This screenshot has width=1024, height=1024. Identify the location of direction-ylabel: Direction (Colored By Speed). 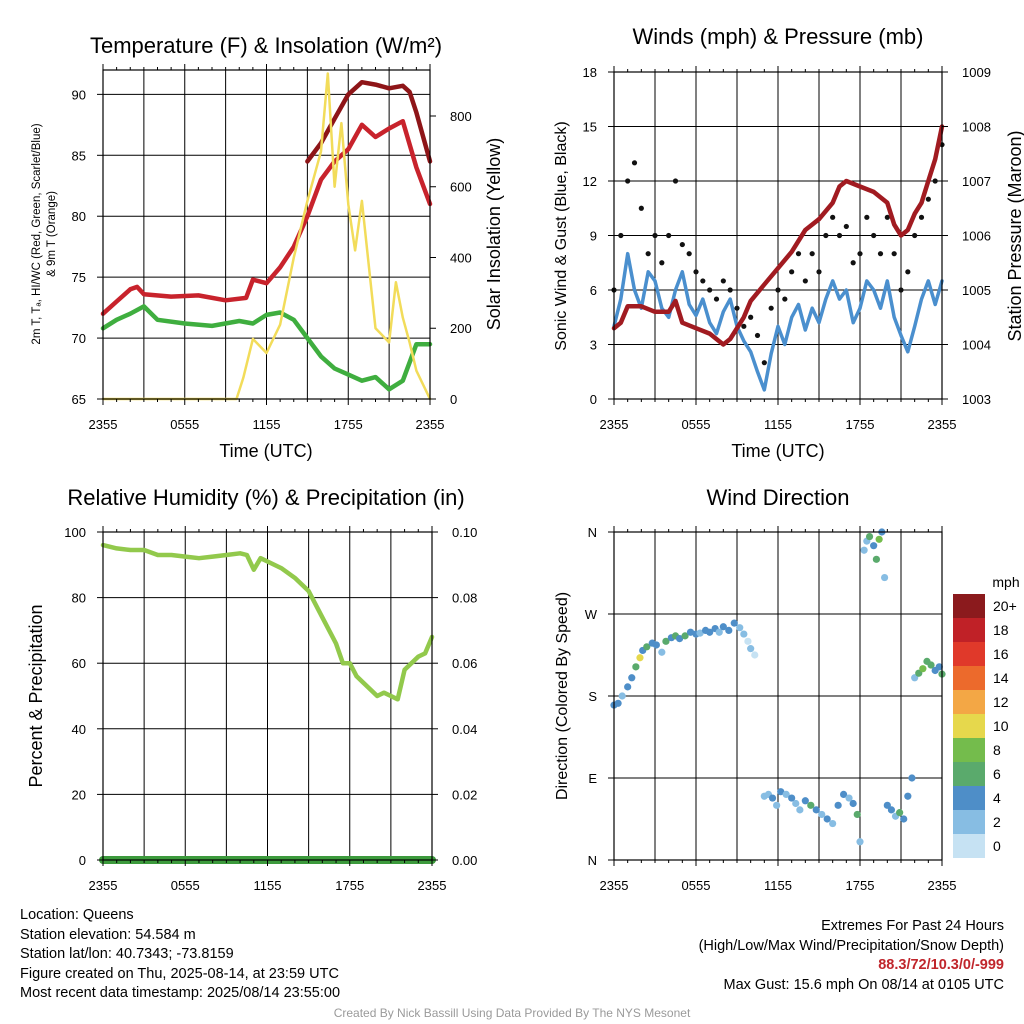
(562, 696).